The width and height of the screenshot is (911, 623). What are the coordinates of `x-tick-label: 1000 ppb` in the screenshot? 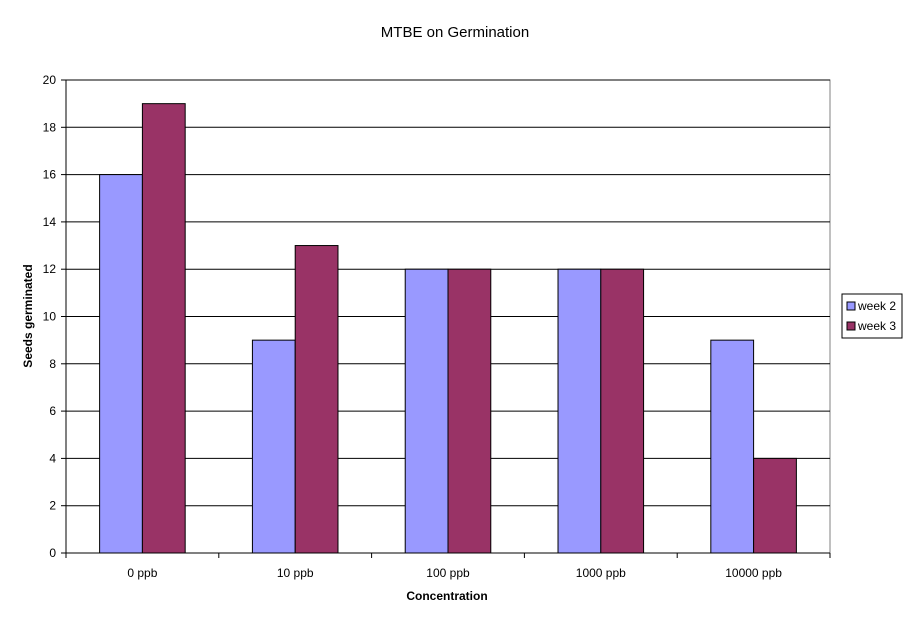 It's located at (601, 573).